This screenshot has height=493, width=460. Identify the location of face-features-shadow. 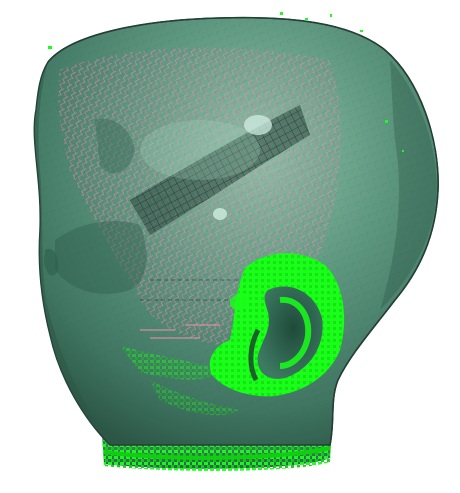
(101, 257).